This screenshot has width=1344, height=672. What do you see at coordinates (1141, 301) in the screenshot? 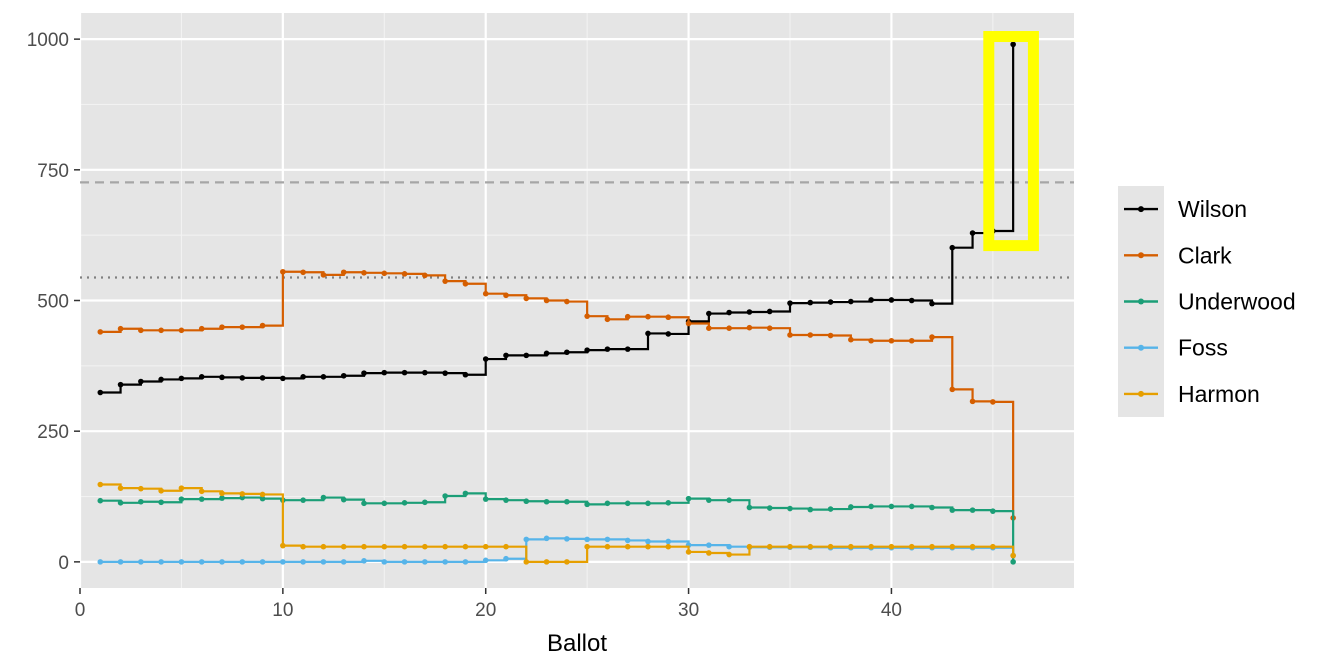
I see `underwood-legend-key-point` at bounding box center [1141, 301].